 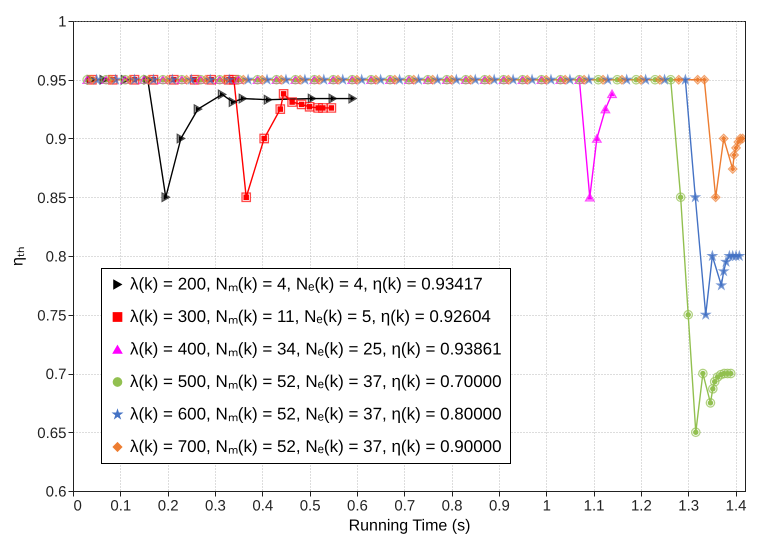 What do you see at coordinates (121, 506) in the screenshot?
I see `x-tick-label: 0.1` at bounding box center [121, 506].